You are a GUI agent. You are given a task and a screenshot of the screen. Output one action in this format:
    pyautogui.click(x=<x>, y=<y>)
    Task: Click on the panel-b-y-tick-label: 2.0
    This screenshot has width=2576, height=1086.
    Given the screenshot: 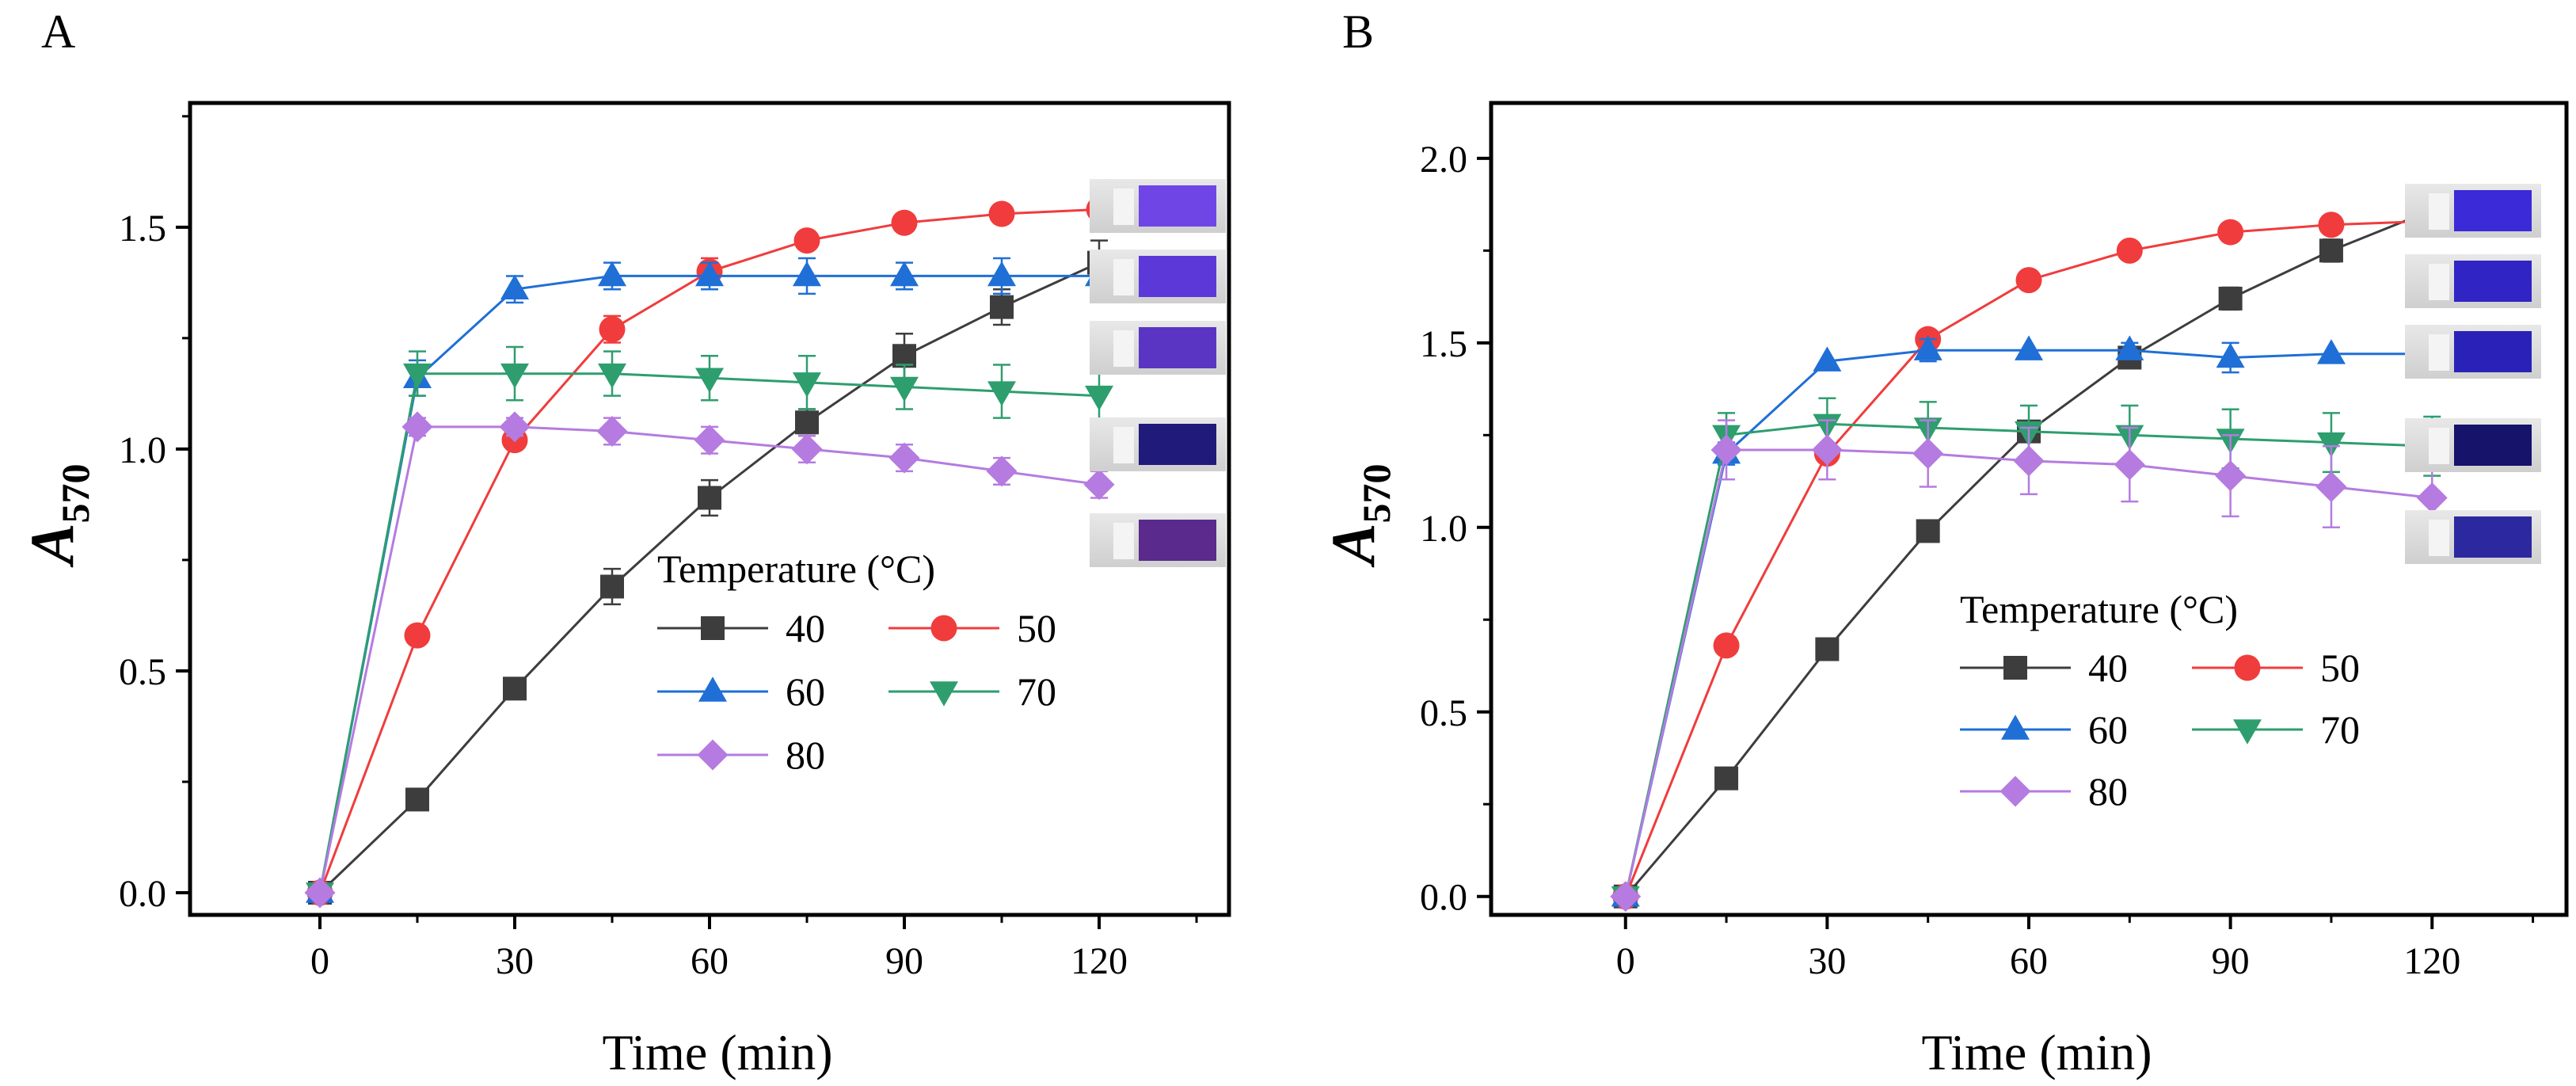 What is the action you would take?
    pyautogui.click(x=1443, y=160)
    